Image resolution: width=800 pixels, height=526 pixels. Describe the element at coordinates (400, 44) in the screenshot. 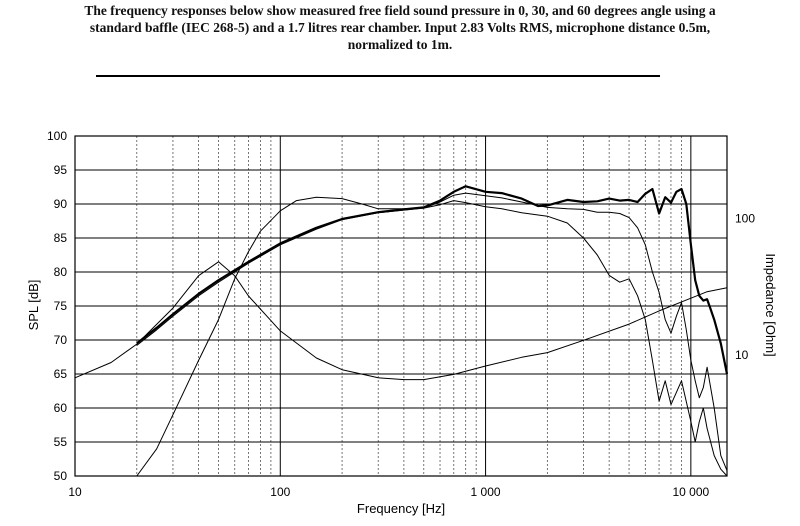

I see `caption-line-3: normalized to 1m.` at that location.